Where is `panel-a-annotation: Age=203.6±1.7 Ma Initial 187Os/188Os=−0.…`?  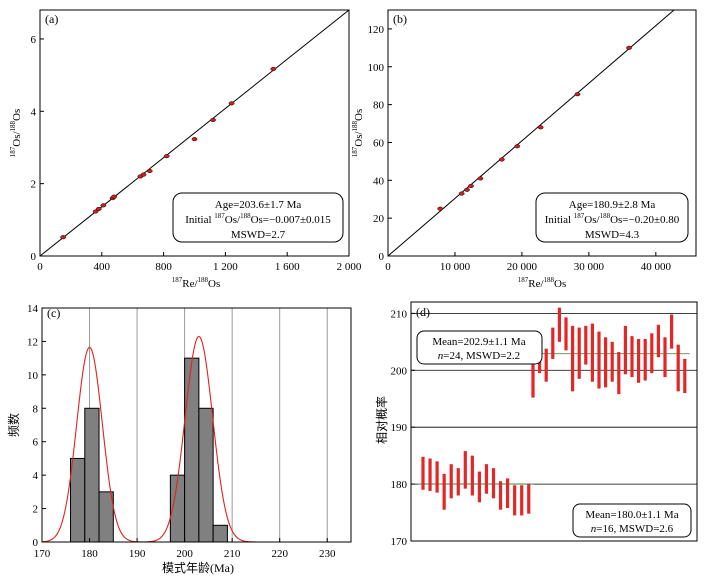
panel-a-annotation: Age=203.6±1.7 Ma Initial 187Os/188Os=−0.… is located at coordinates (258, 217).